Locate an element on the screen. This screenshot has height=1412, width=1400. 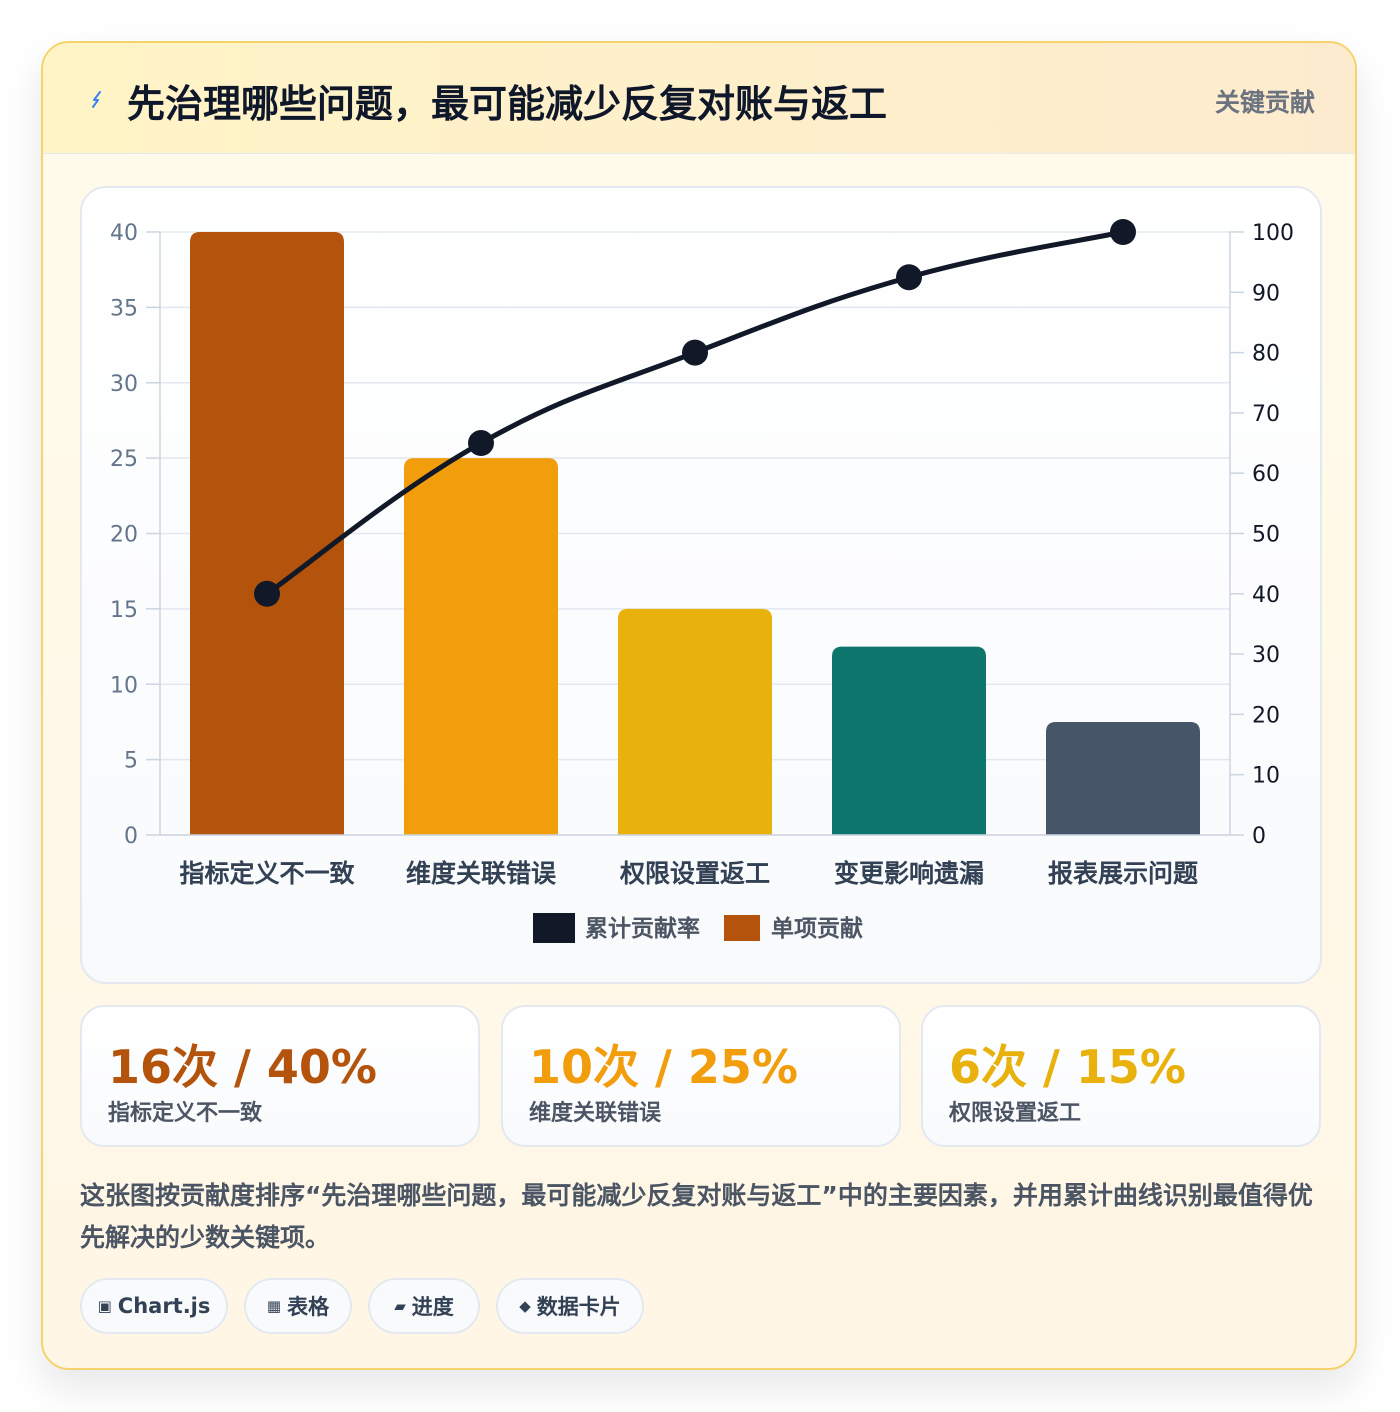
y-right-tick-label: 80 is located at coordinates (1266, 354).